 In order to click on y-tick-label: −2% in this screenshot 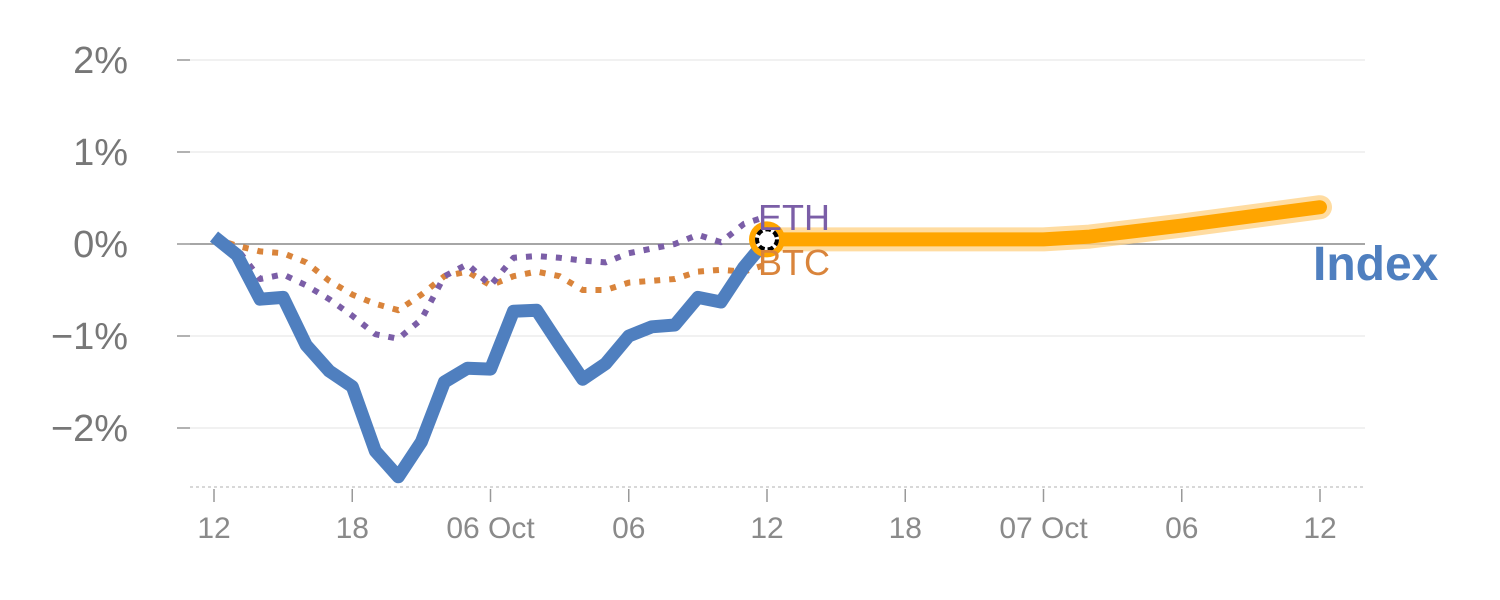, I will do `click(89, 429)`.